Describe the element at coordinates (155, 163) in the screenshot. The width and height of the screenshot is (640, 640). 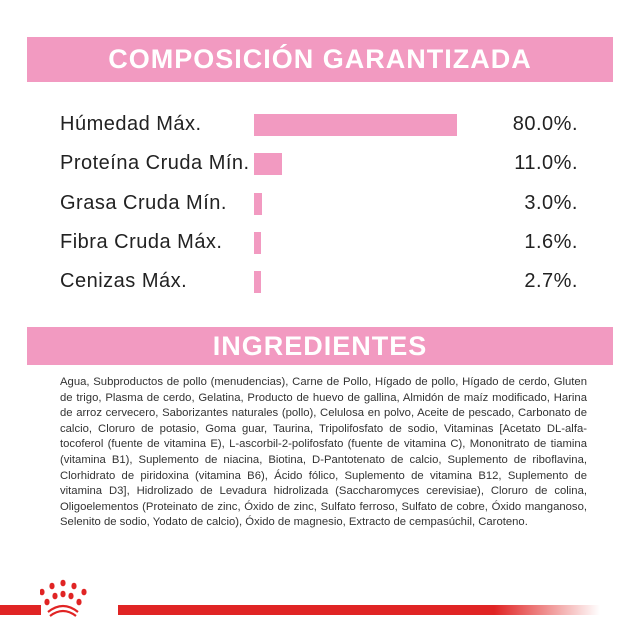
I see `row-label: Proteína Cruda Mín.` at that location.